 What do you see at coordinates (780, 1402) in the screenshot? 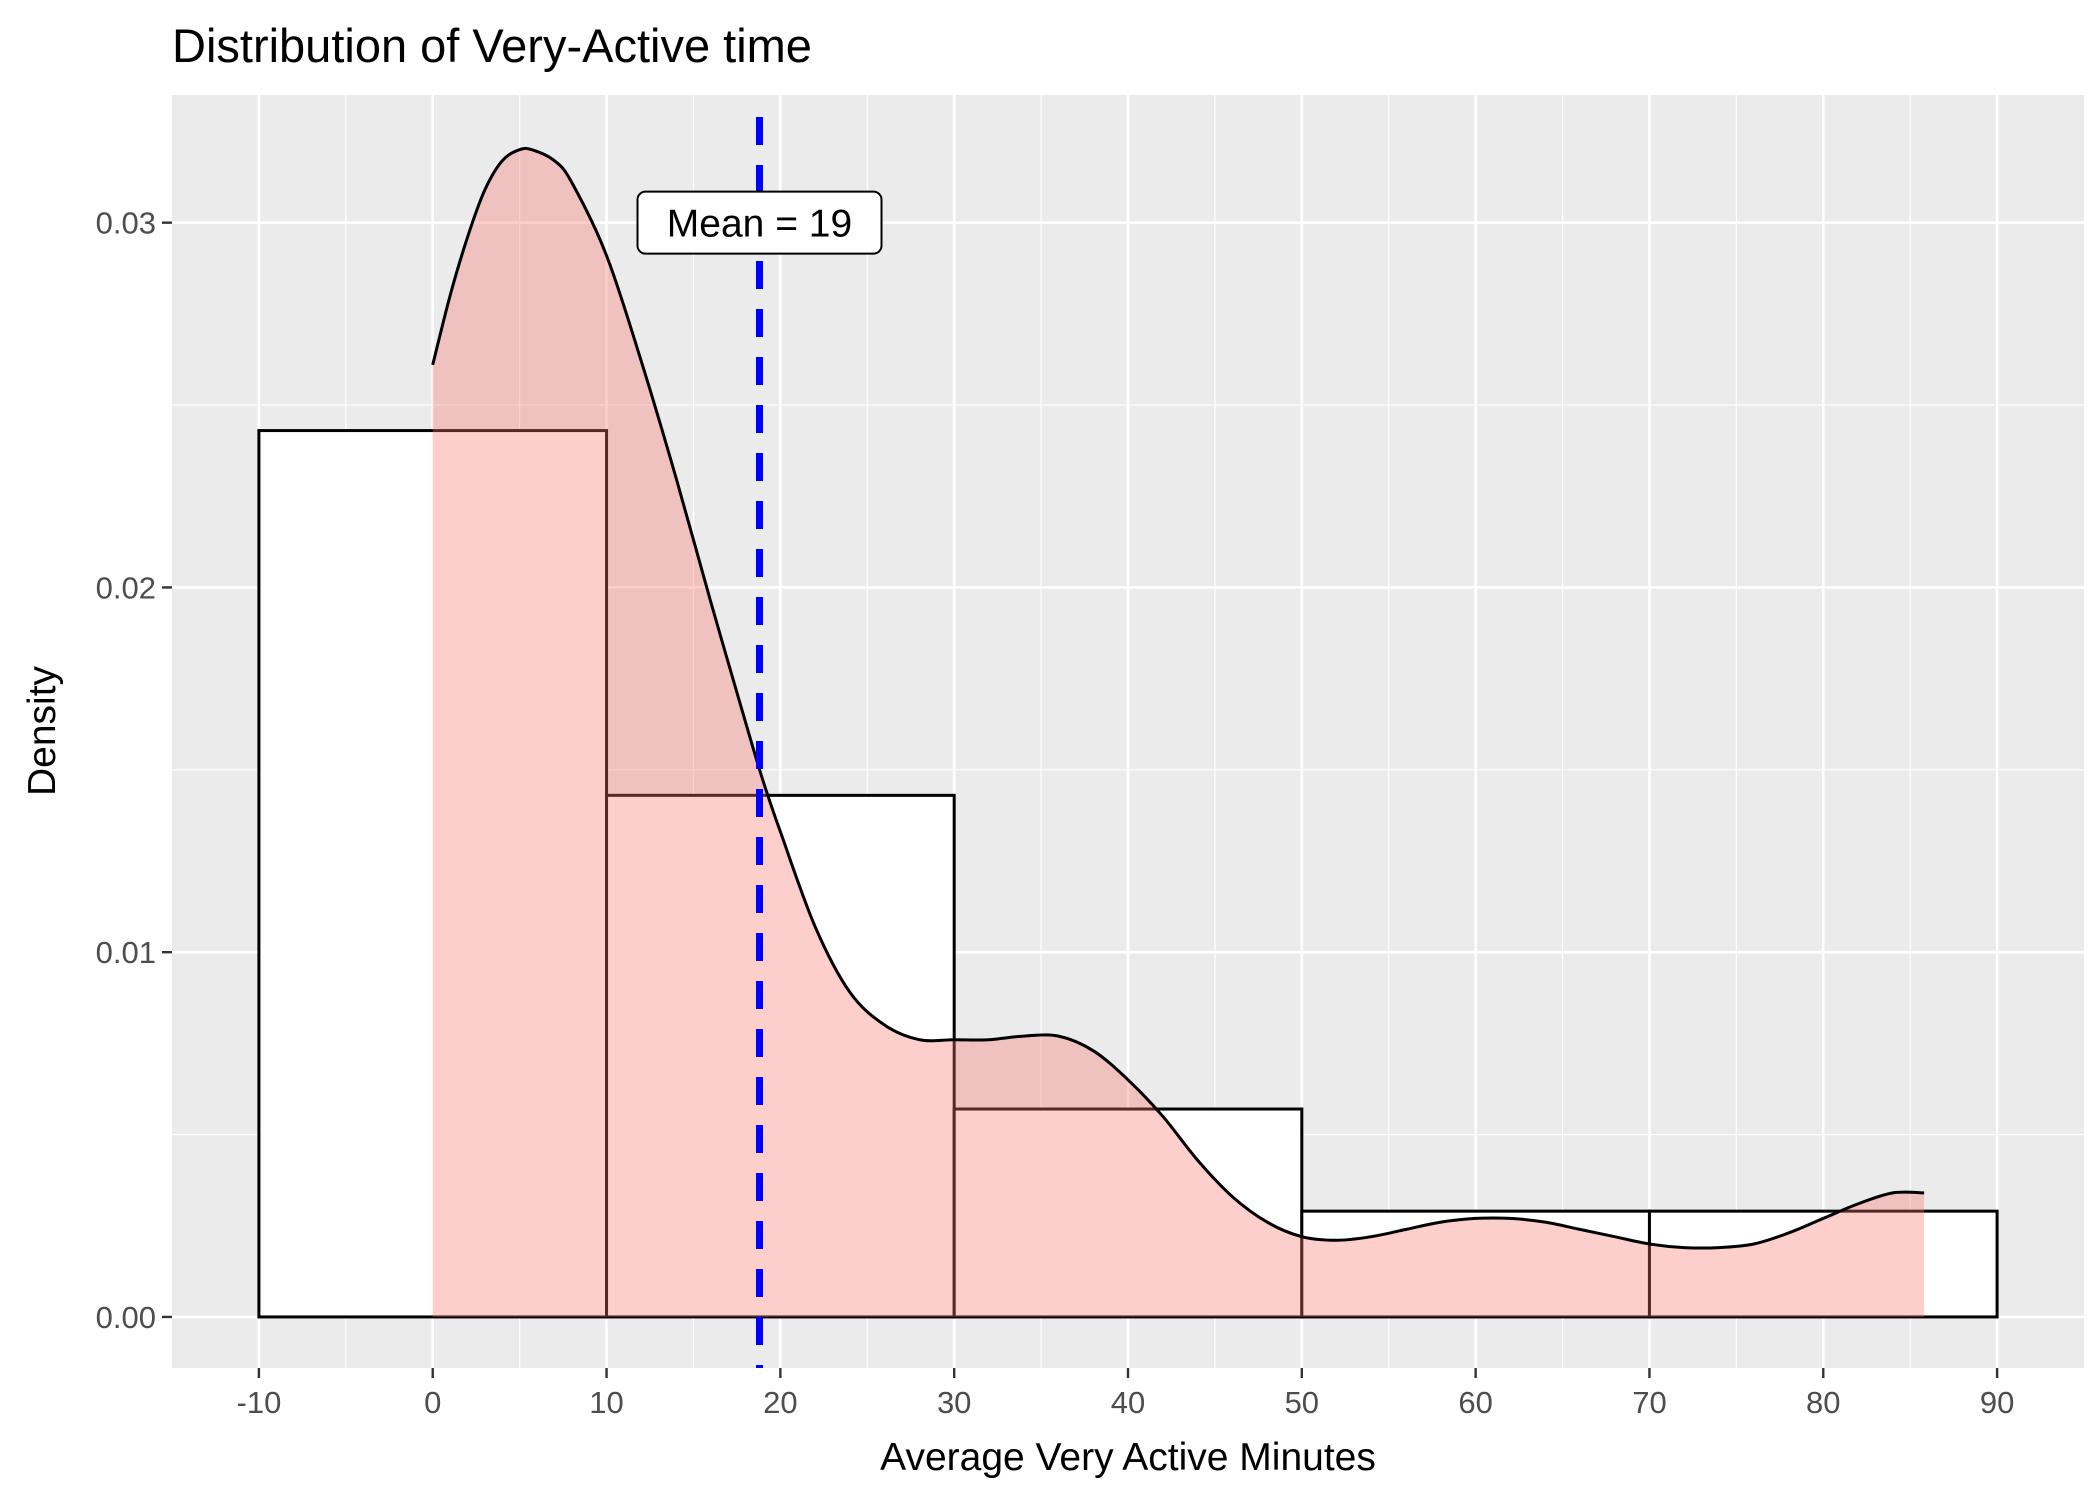
I see `x-tick-label: 20` at bounding box center [780, 1402].